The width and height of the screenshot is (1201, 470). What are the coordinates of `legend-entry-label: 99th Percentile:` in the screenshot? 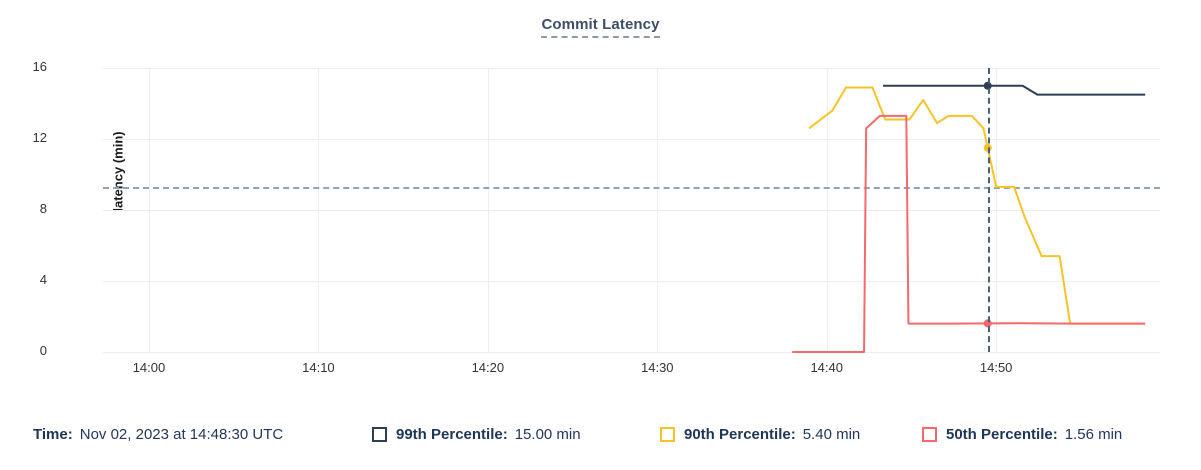 It's located at (452, 434).